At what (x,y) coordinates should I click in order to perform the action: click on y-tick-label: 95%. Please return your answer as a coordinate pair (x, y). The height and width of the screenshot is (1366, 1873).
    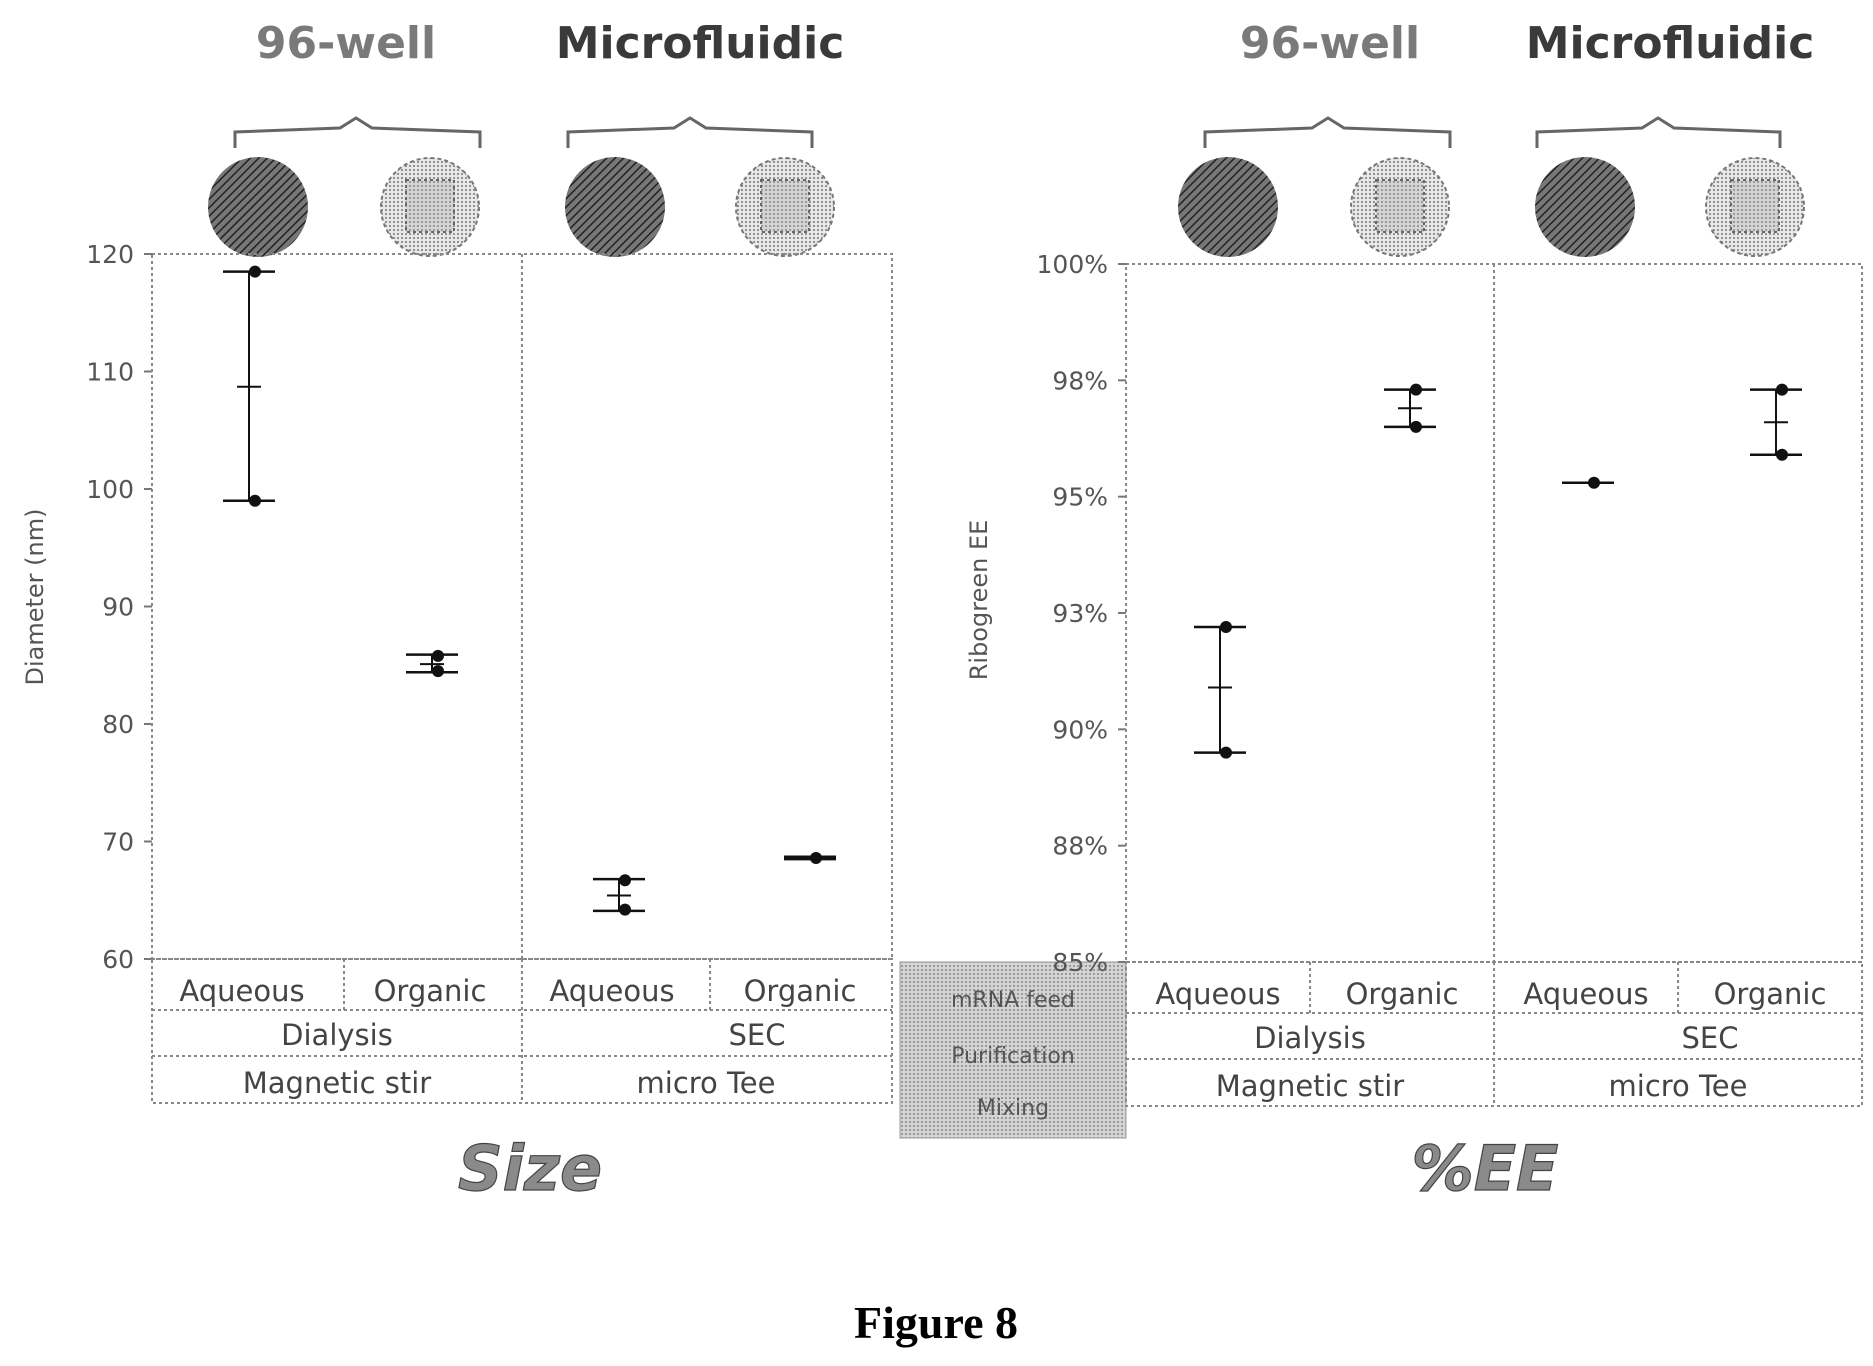
    Looking at the image, I should click on (1080, 497).